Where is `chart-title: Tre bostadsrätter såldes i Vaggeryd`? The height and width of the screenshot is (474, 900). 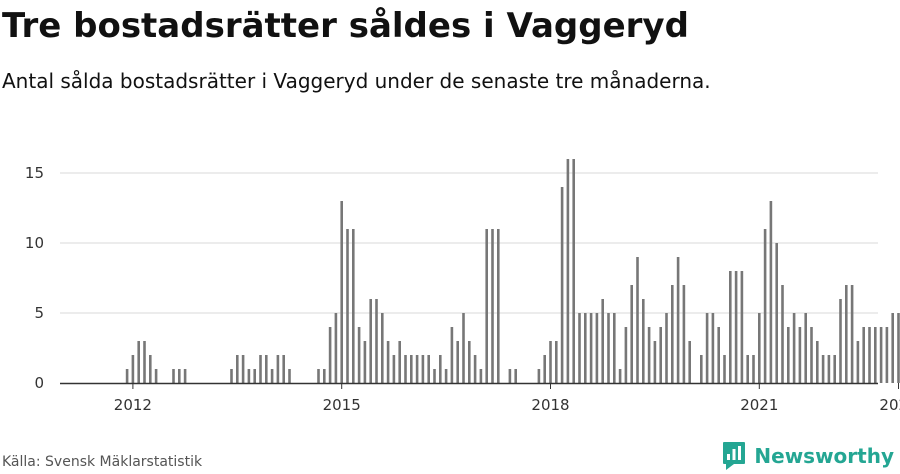 chart-title: Tre bostadsrätter såldes i Vaggeryd is located at coordinates (345, 26).